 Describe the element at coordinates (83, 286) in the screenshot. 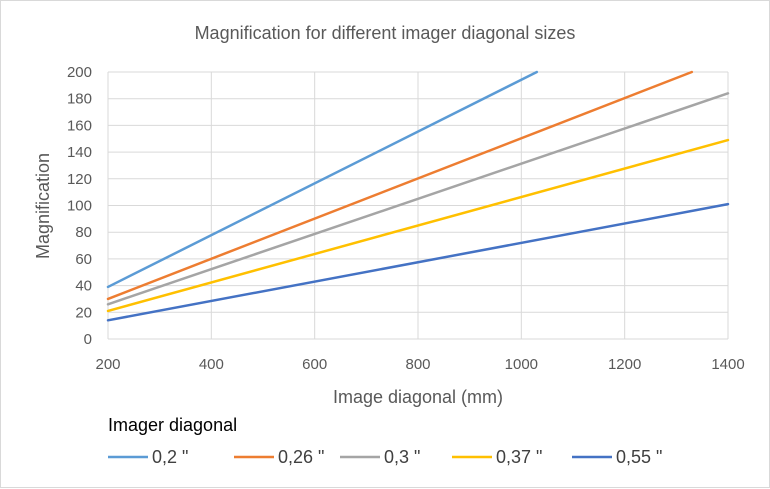

I see `y-tick-label: 40` at that location.